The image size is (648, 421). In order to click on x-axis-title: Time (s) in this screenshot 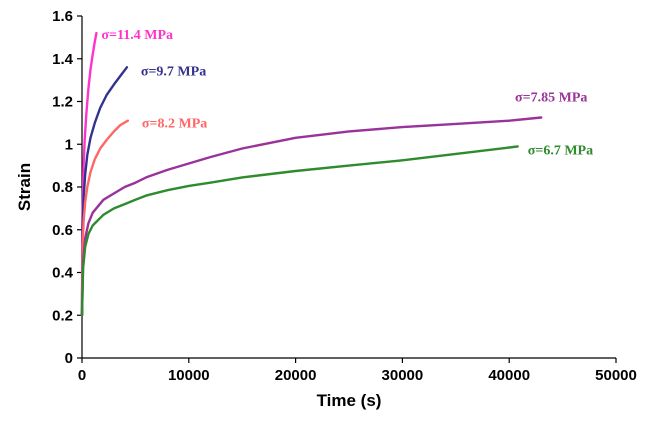, I will do `click(349, 400)`.